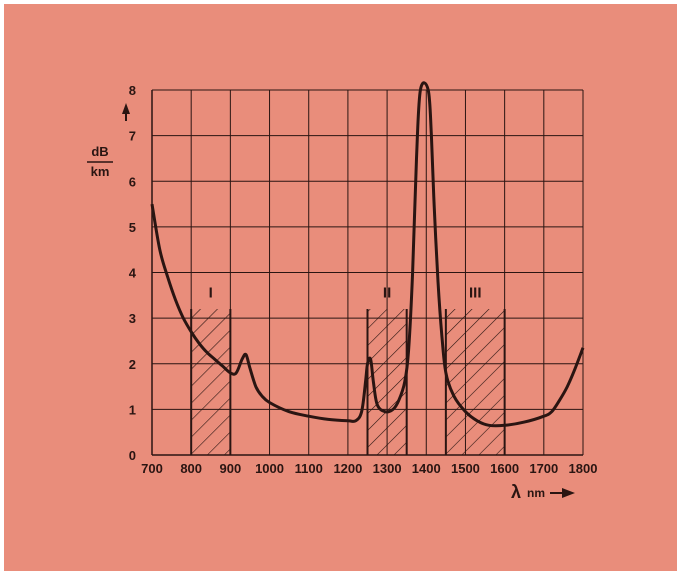 This screenshot has height=575, width=681. Describe the element at coordinates (100, 171) in the screenshot. I see `ylabel-bottom: km` at that location.